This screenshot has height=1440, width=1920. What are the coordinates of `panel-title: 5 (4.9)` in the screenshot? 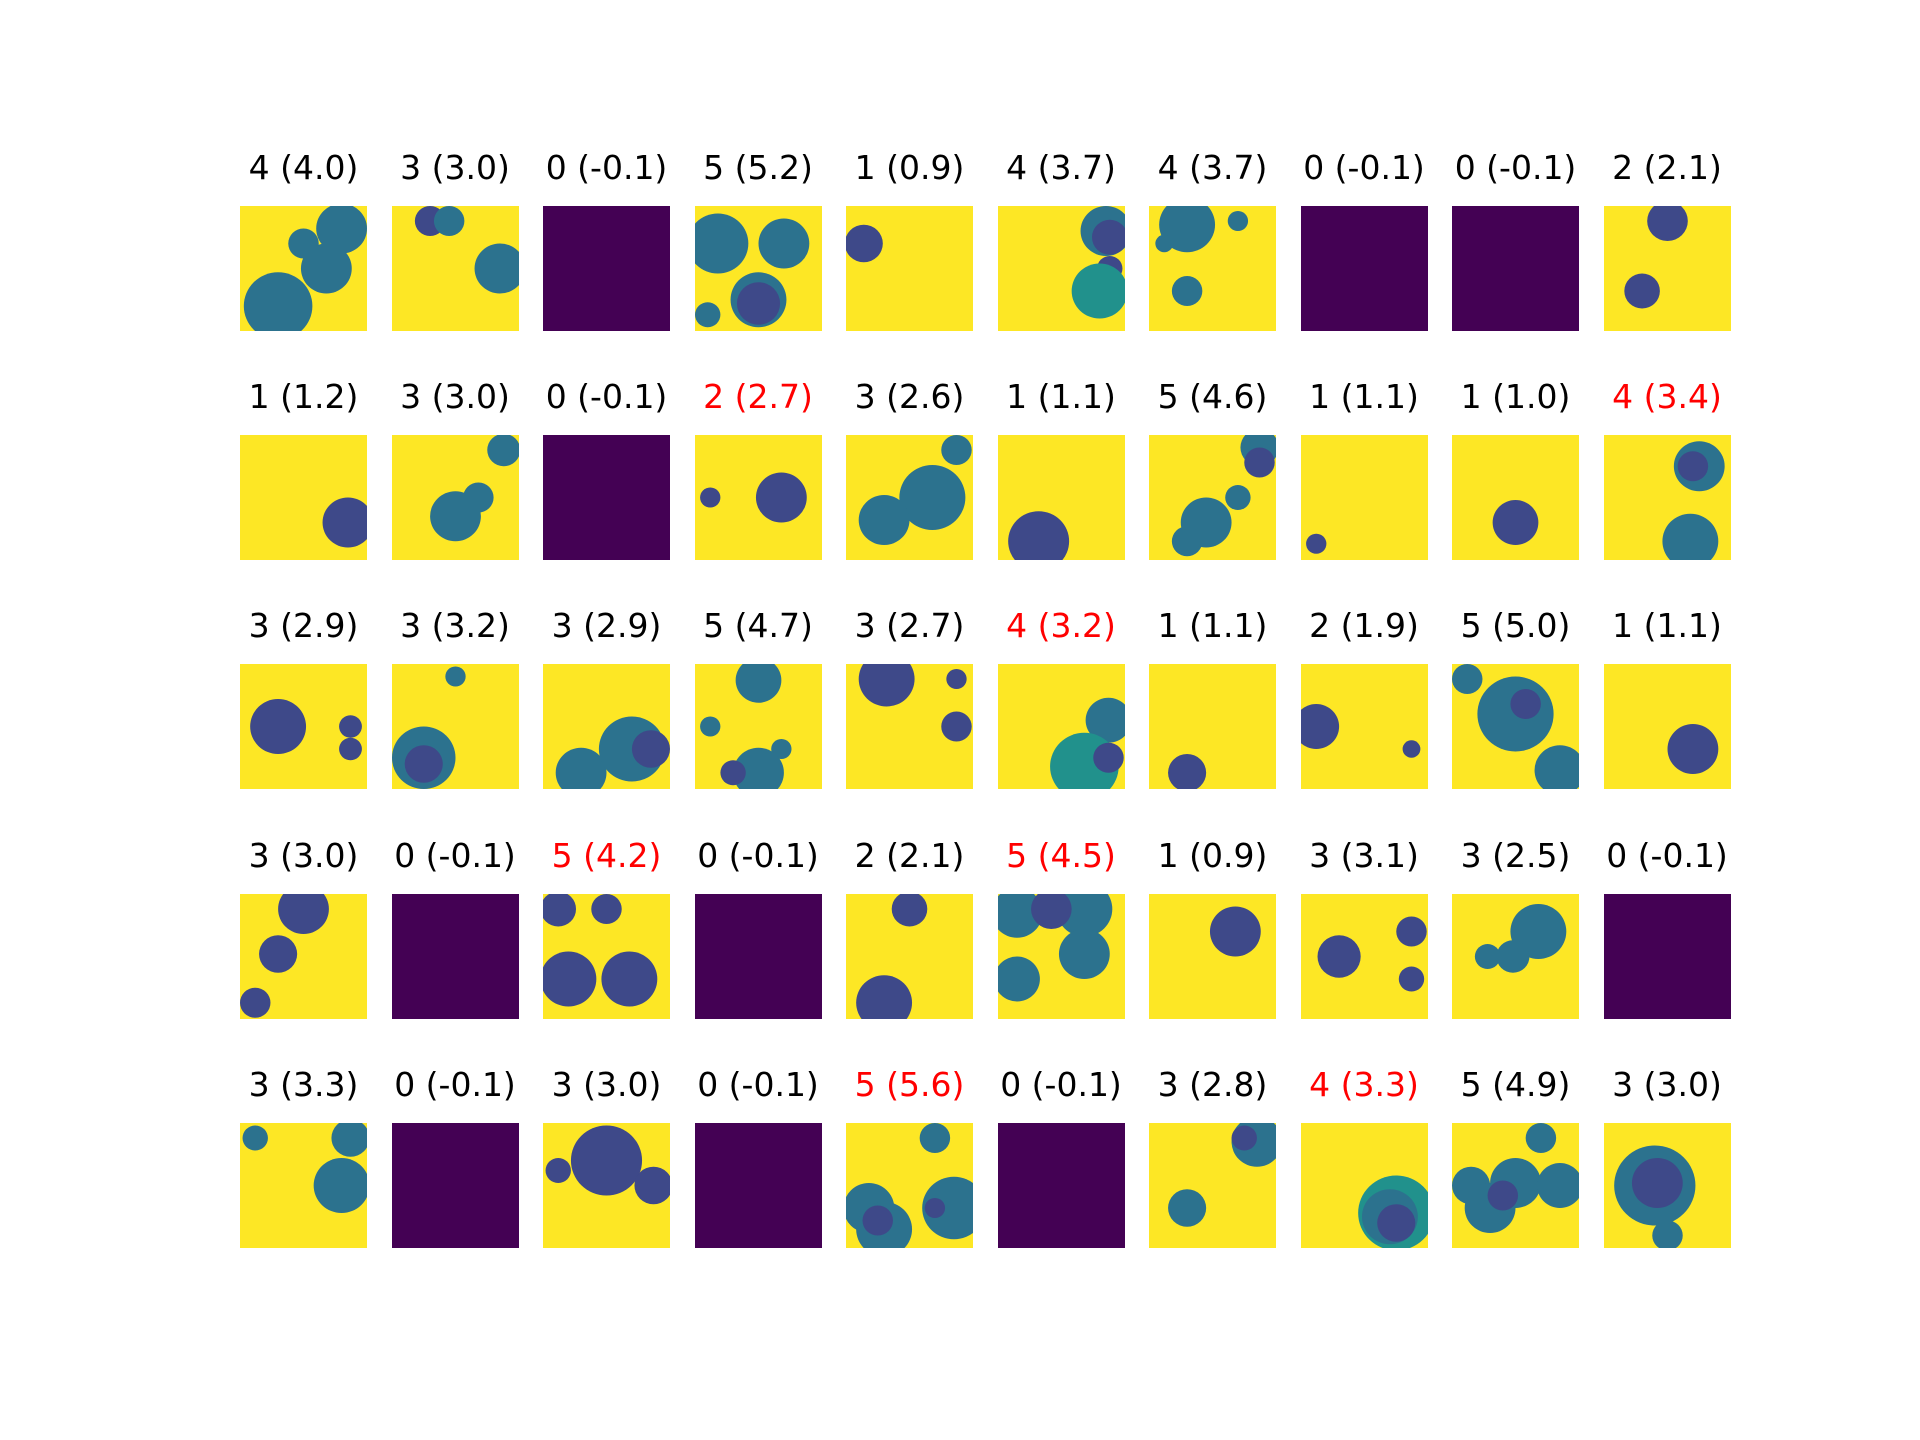 It's located at (1515, 1084).